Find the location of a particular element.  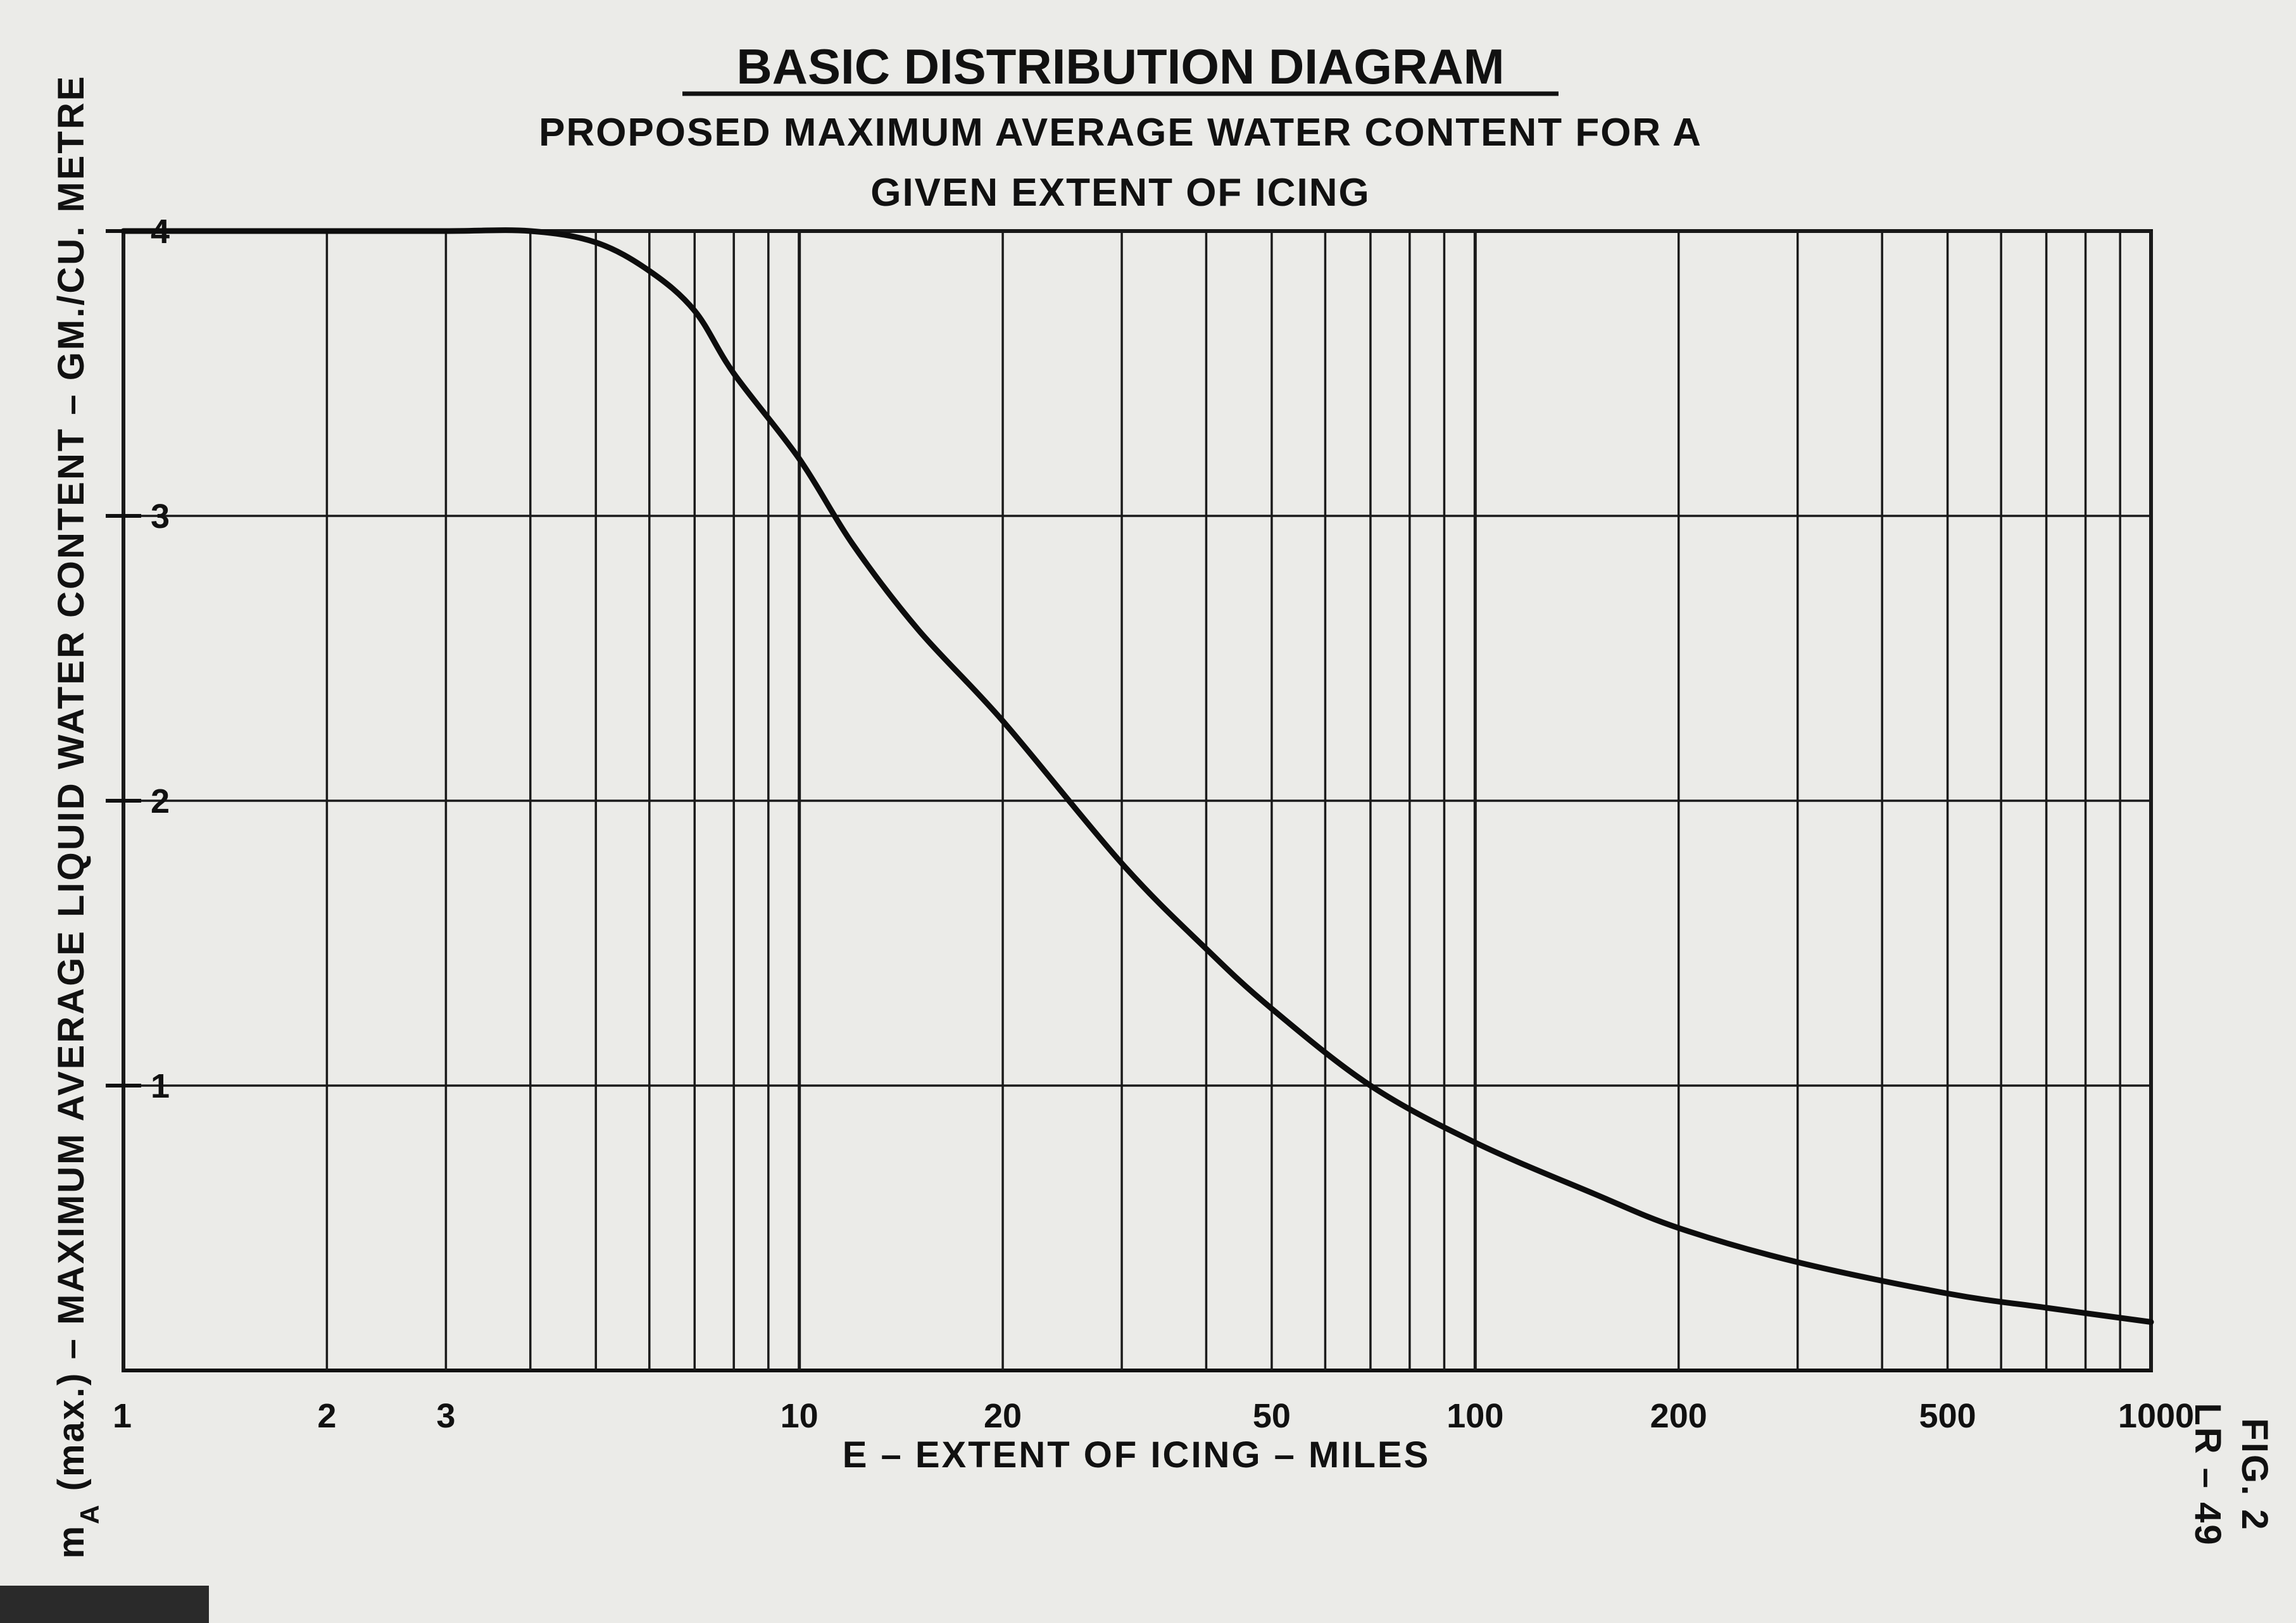

chart-subtitle-line-2: GIVEN EXTENT OF ICING is located at coordinates (1120, 193).